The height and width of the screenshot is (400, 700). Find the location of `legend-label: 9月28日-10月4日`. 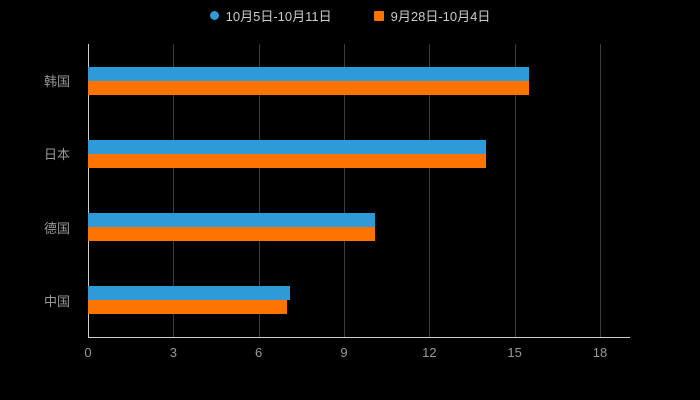

legend-label: 9月28日-10月4日 is located at coordinates (440, 16).